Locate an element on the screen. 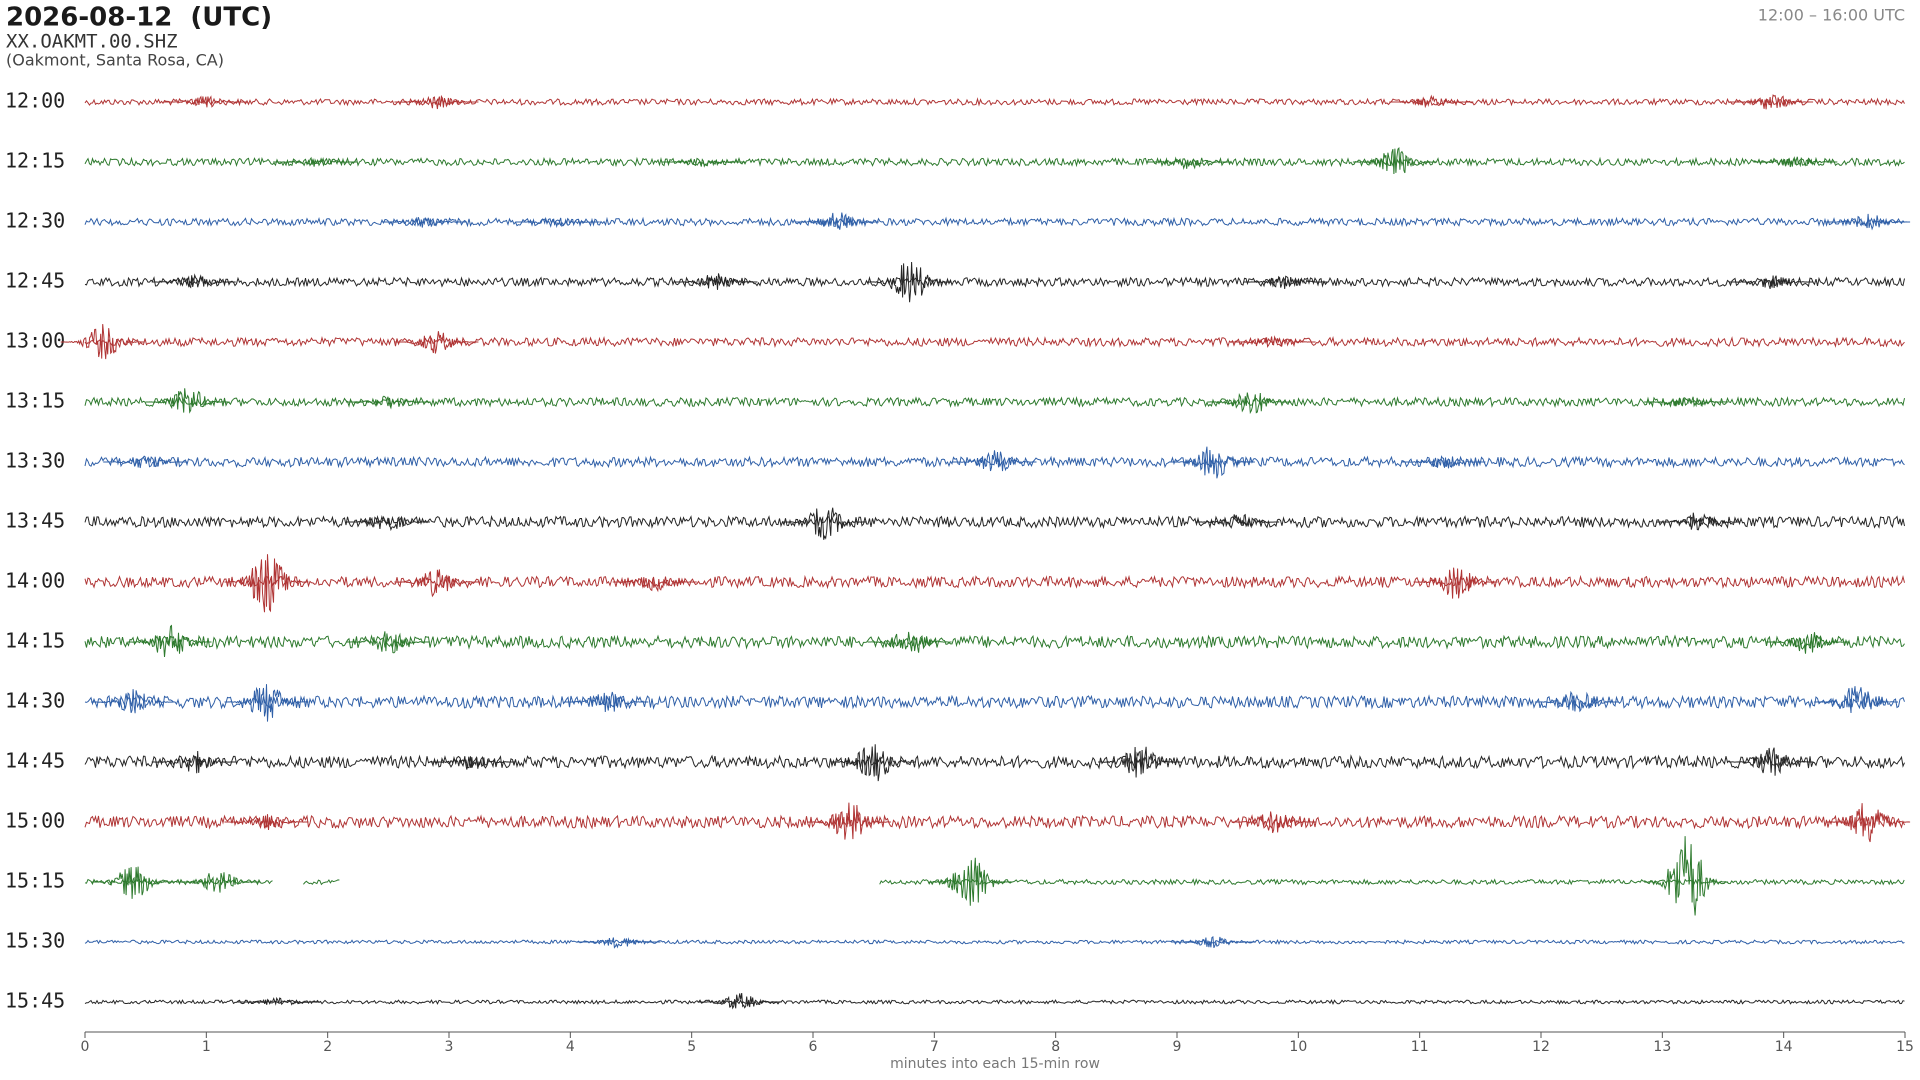 The width and height of the screenshot is (1920, 1080). row-label: 15:00 is located at coordinates (35, 821).